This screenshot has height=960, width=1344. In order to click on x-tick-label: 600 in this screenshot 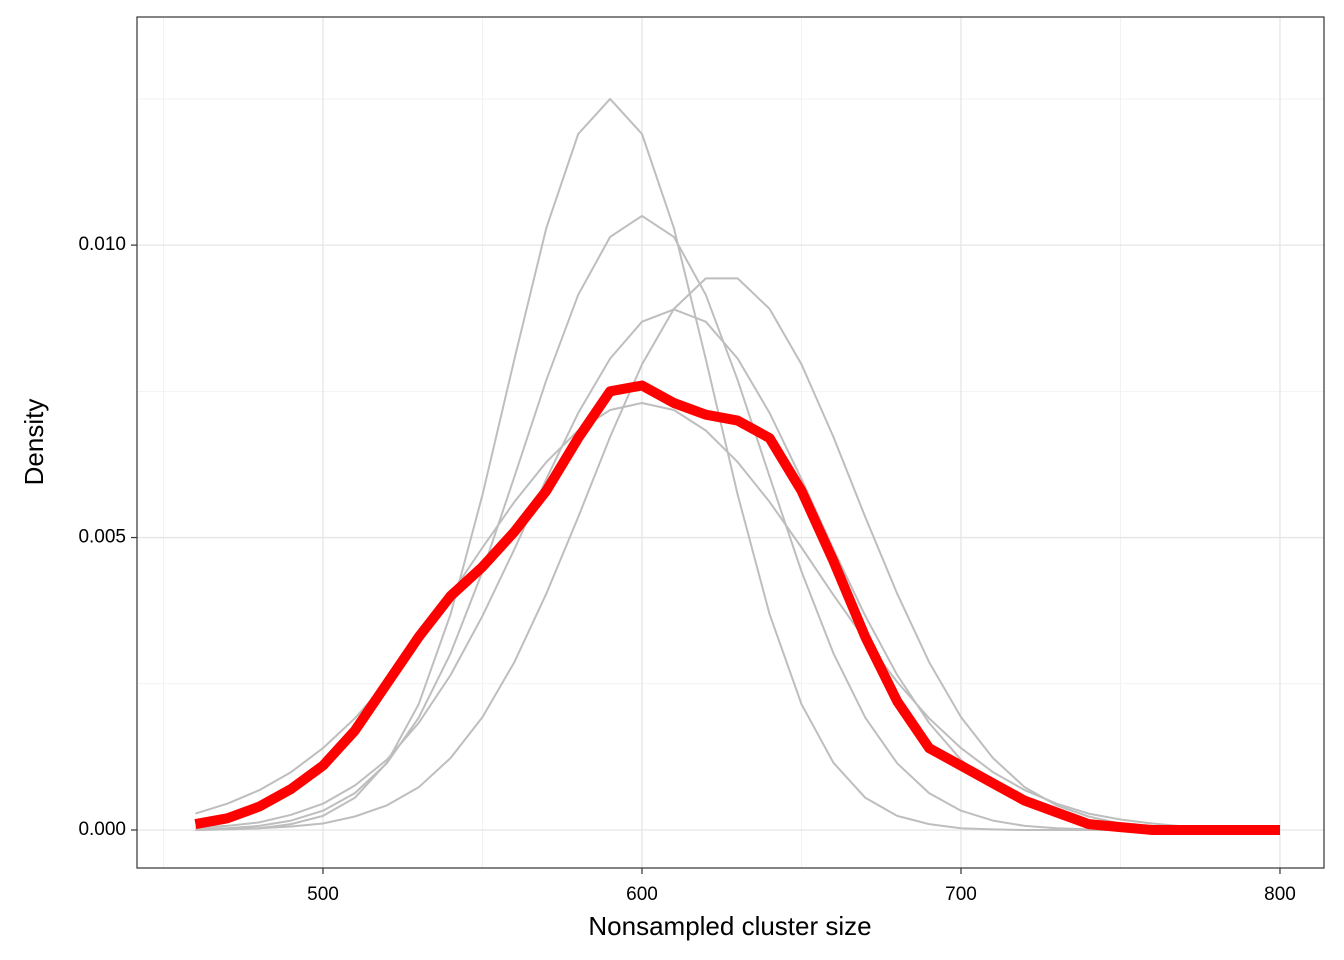, I will do `click(642, 894)`.